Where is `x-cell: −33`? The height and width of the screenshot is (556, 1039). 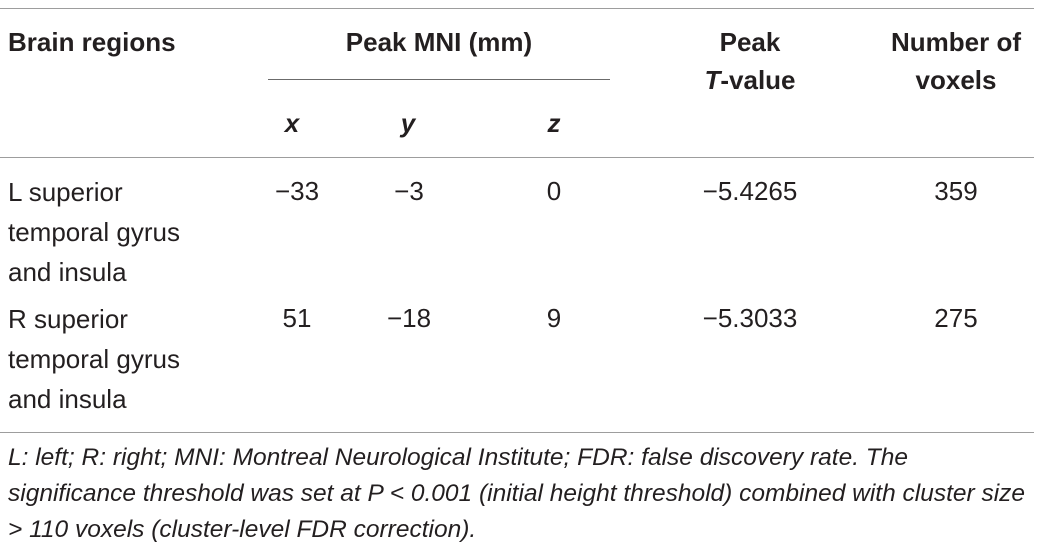 x-cell: −33 is located at coordinates (297, 191).